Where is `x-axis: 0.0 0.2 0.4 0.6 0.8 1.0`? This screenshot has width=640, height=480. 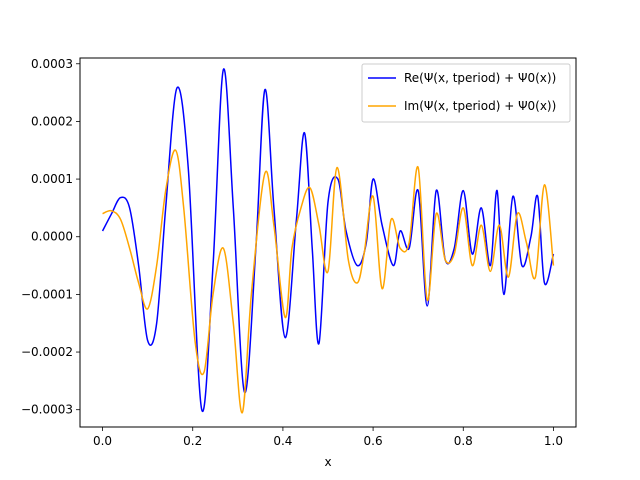 x-axis: 0.0 0.2 0.4 0.6 0.8 1.0 is located at coordinates (328, 437).